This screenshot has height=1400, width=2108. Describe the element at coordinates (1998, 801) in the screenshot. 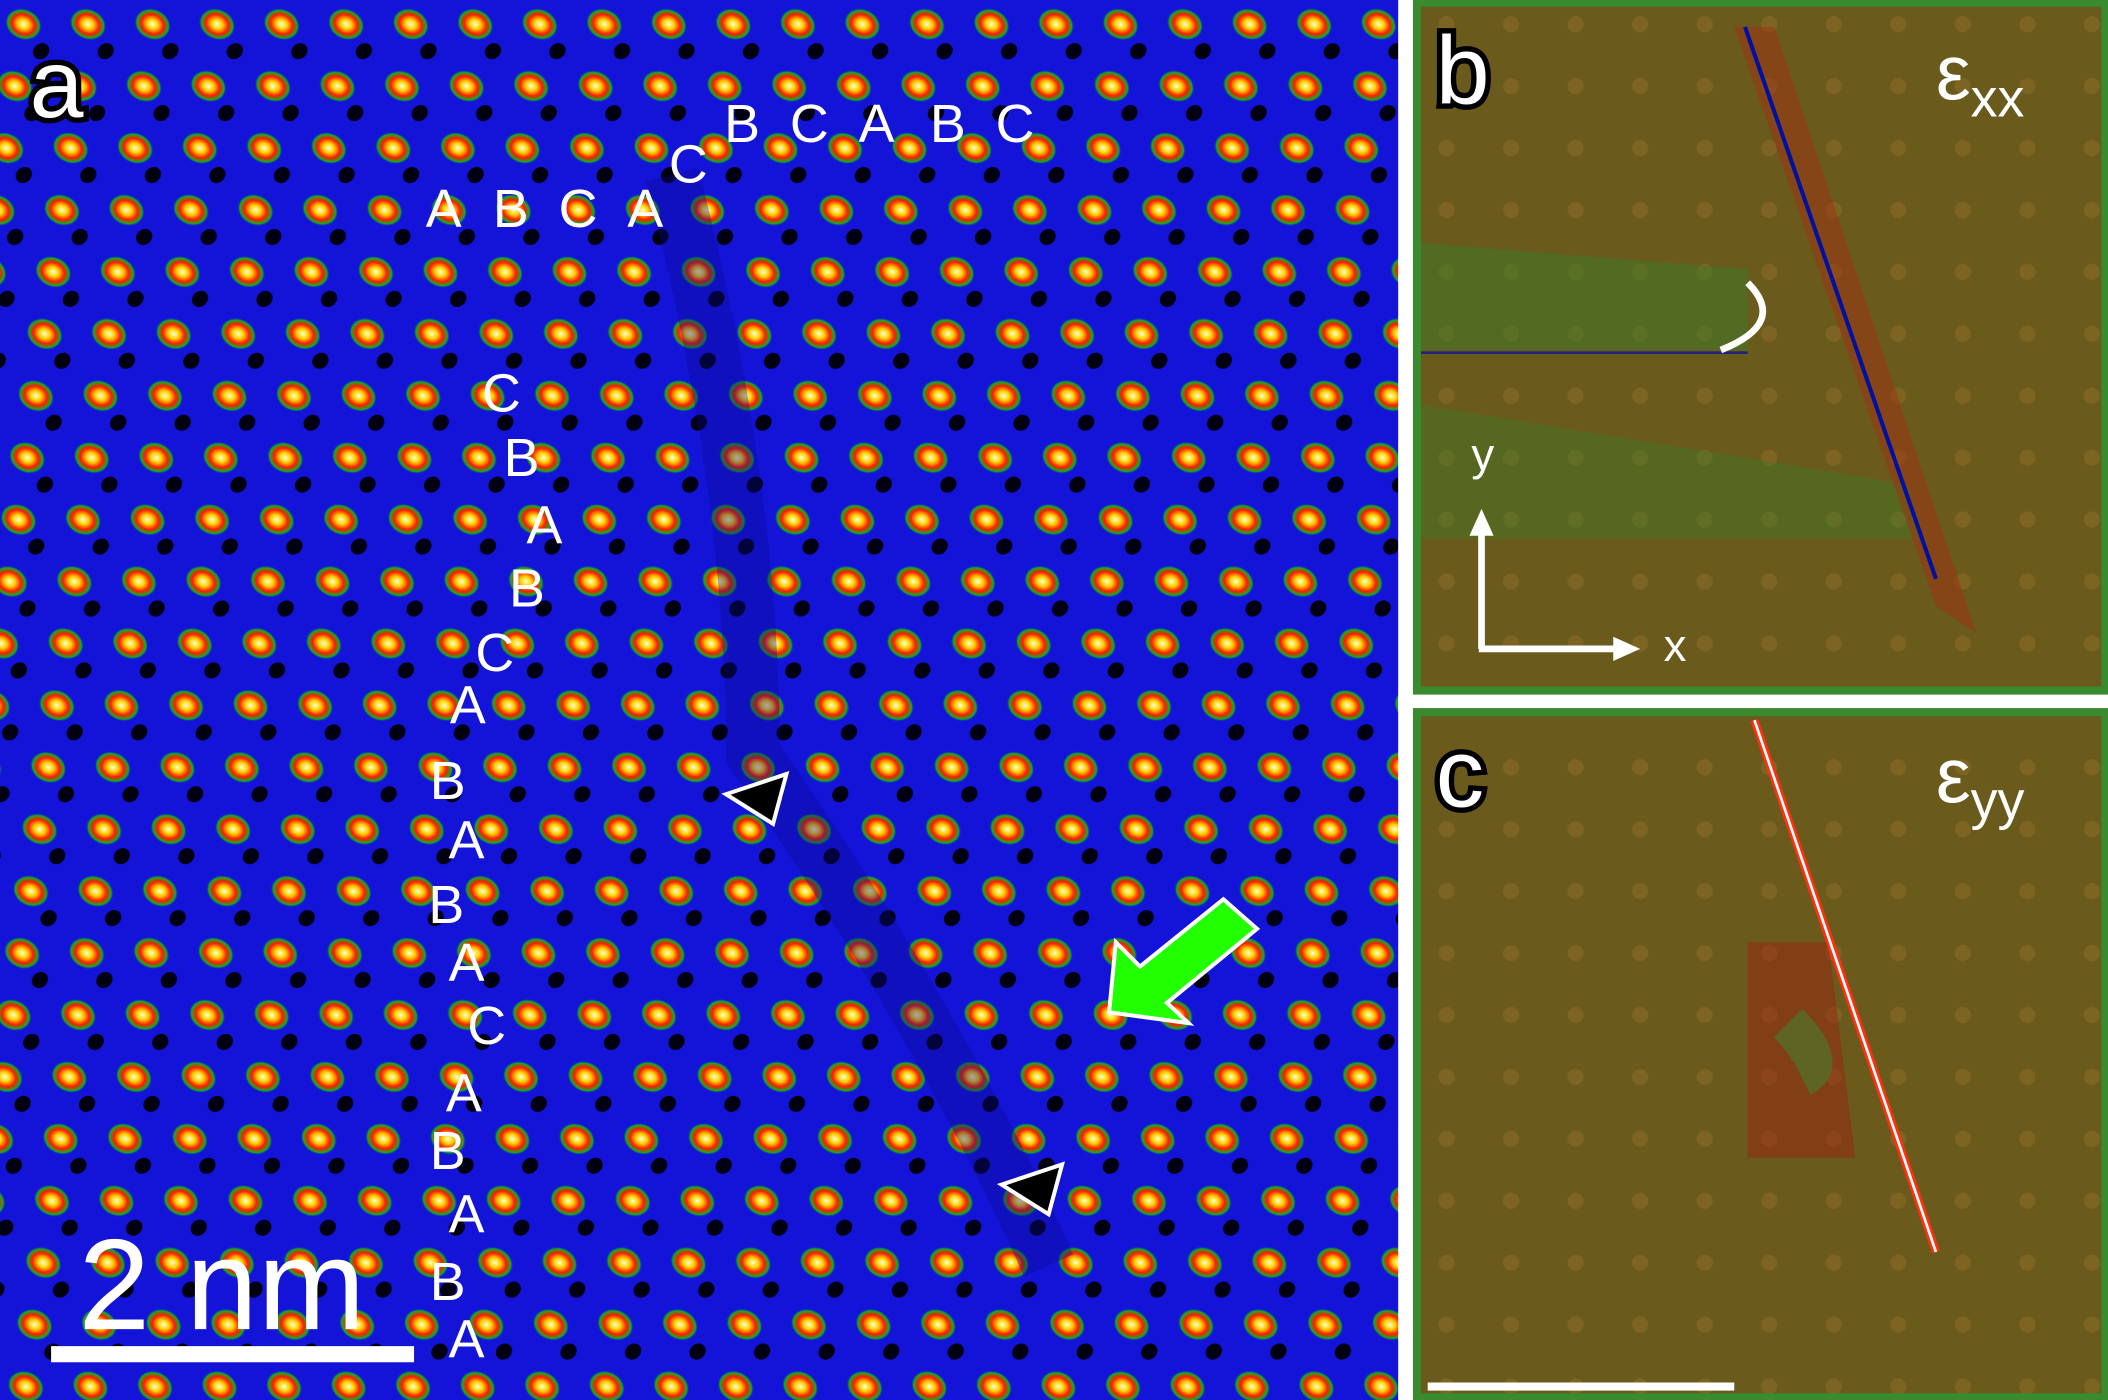

I see `subscript: yy` at that location.